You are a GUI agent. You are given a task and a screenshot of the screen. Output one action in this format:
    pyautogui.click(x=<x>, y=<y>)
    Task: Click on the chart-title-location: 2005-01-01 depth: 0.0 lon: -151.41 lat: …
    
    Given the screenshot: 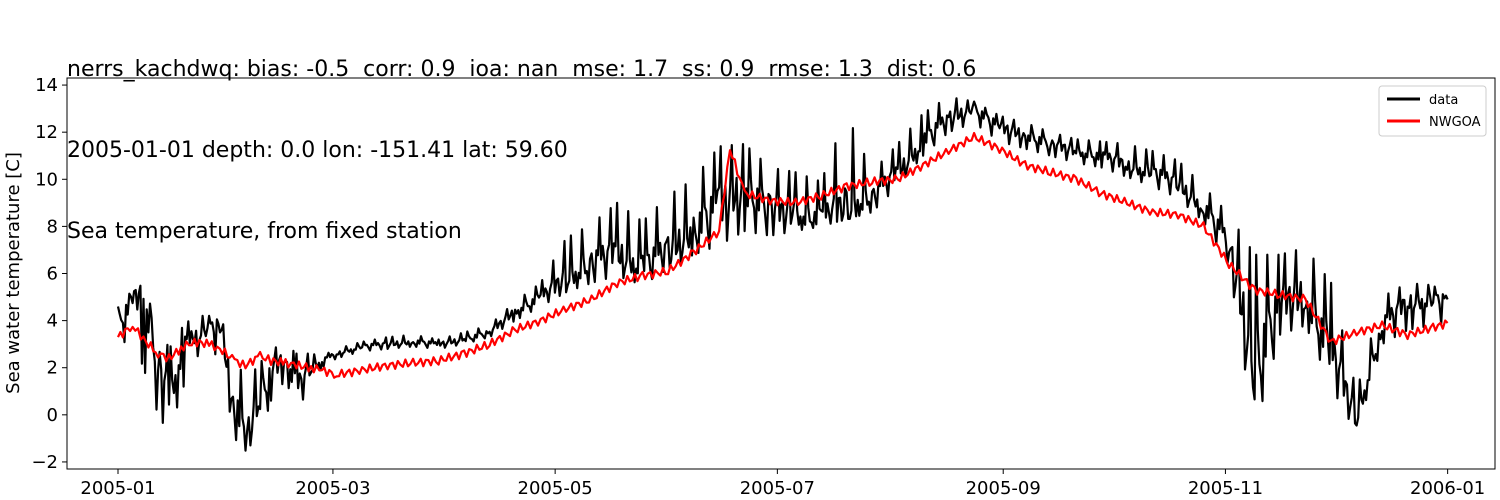 What is the action you would take?
    pyautogui.click(x=317, y=150)
    